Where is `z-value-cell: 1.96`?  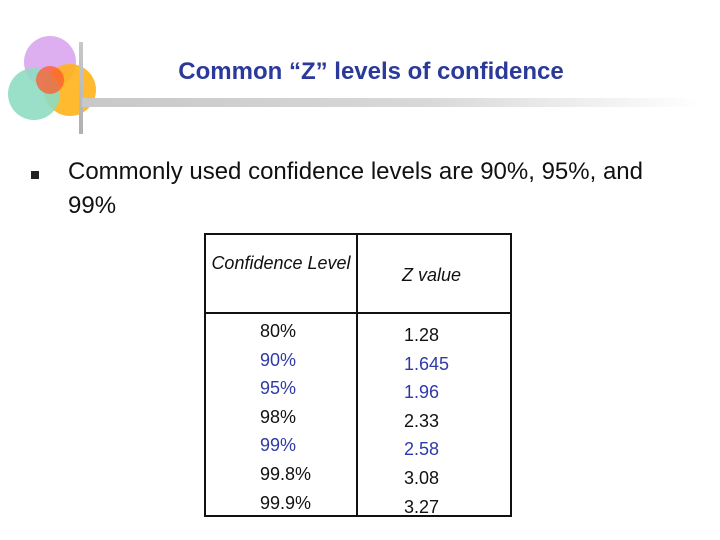 z-value-cell: 1.96 is located at coordinates (422, 392).